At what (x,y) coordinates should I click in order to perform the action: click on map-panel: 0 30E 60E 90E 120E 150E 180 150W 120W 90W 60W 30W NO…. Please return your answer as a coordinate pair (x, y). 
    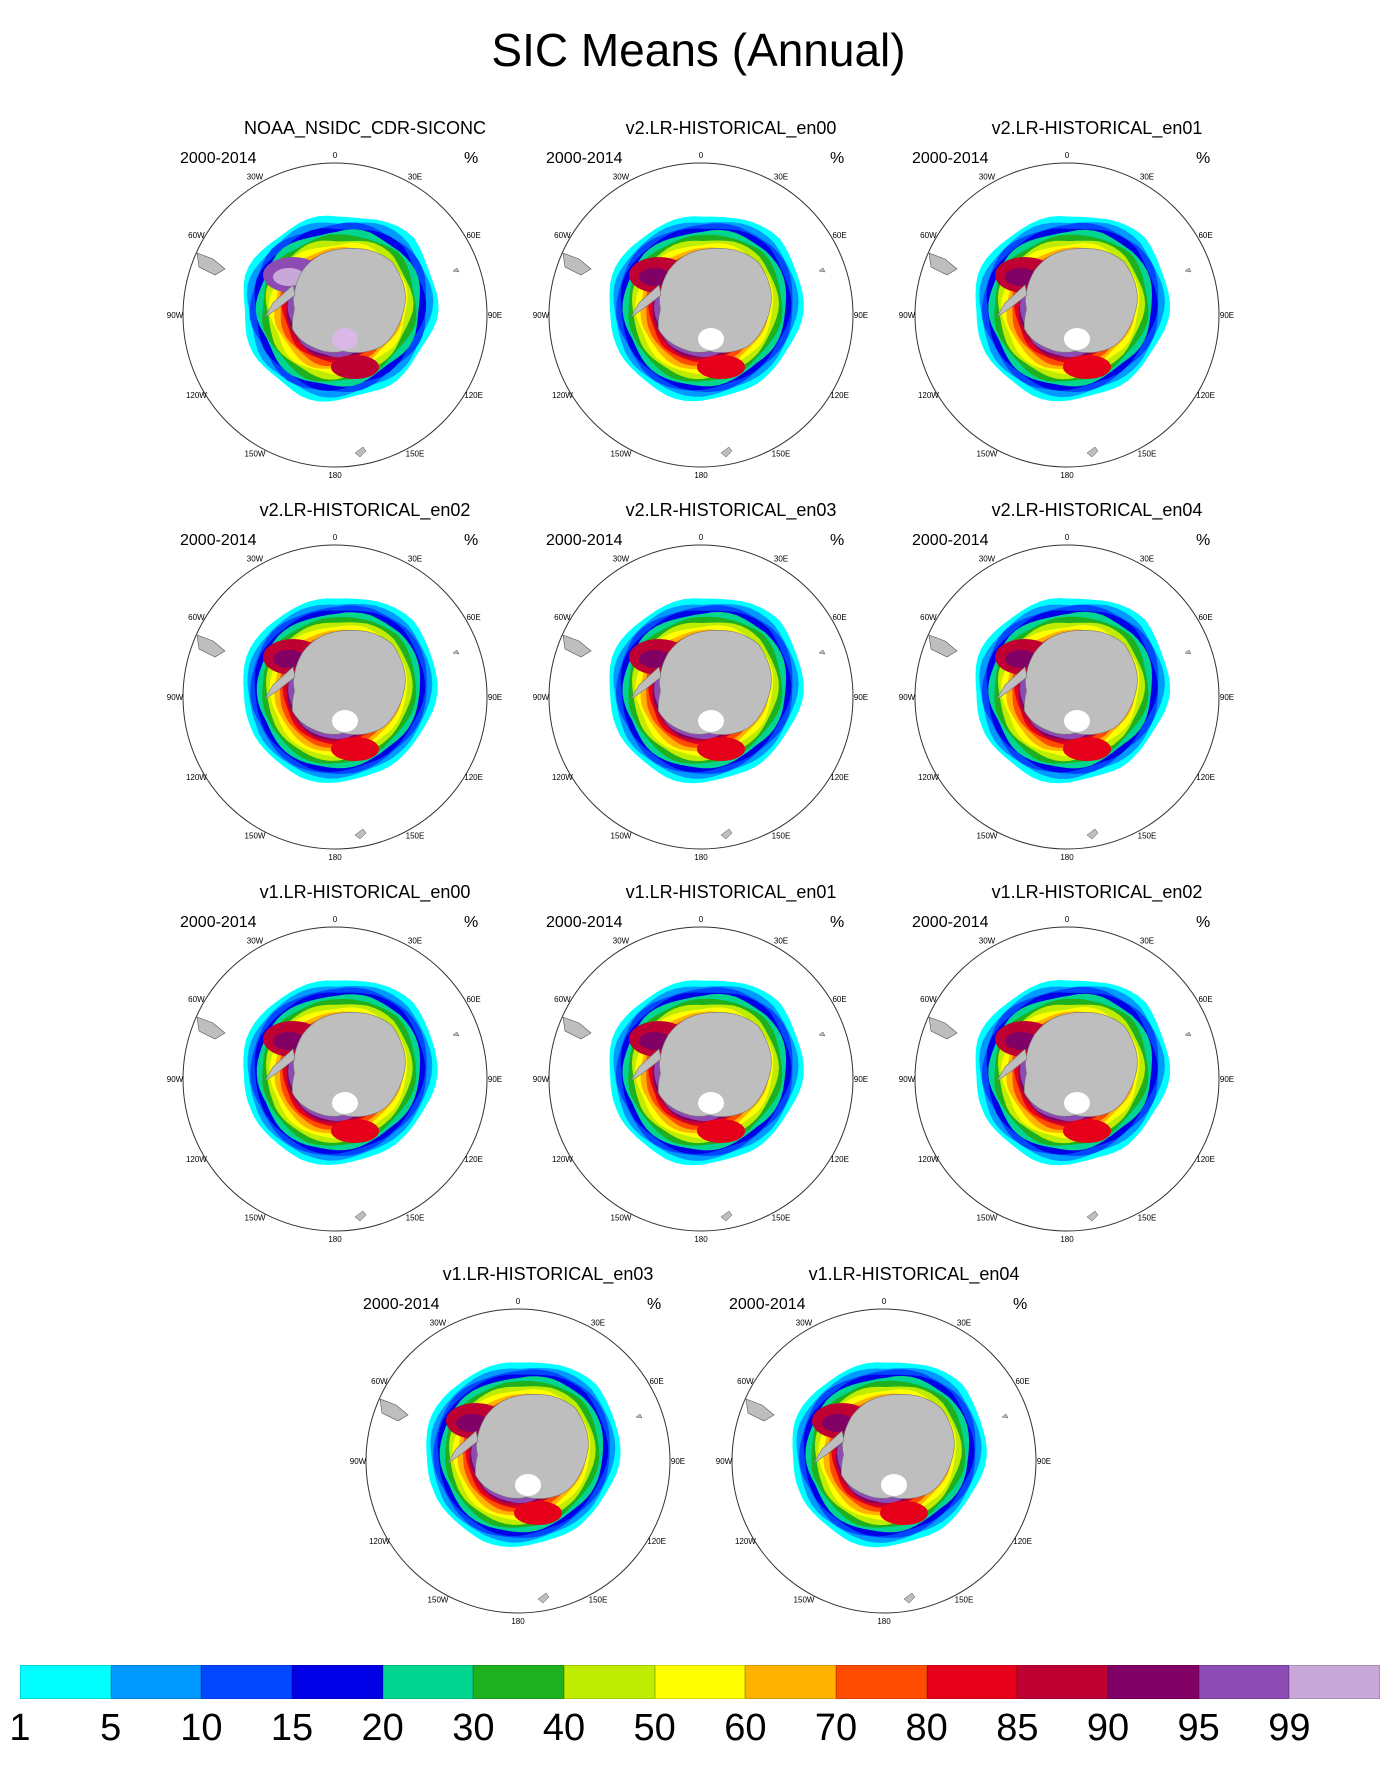
    Looking at the image, I should click on (358, 303).